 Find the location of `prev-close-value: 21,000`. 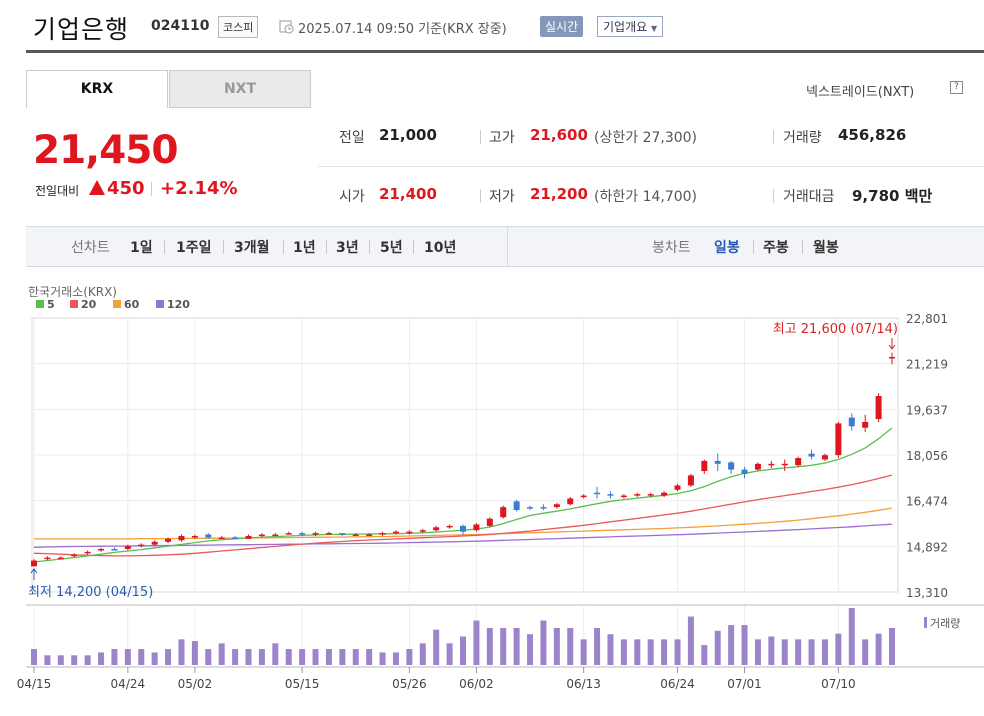

prev-close-value: 21,000 is located at coordinates (408, 135).